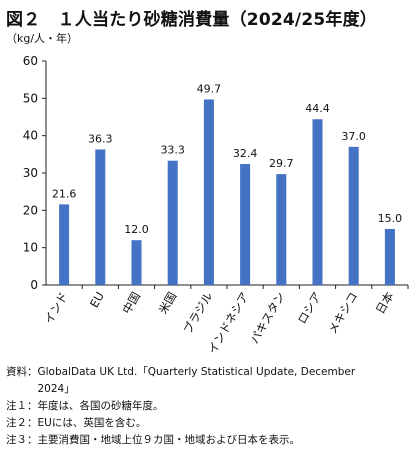  I want to click on chart-title: 図２ １人当たり砂糖消費量（2024/25年度）, so click(191, 20).